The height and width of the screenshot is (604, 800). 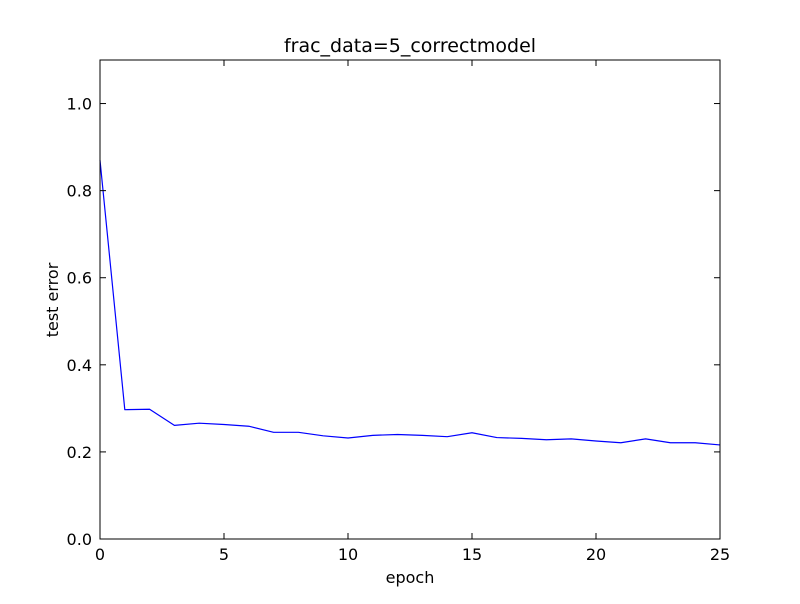 What do you see at coordinates (472, 554) in the screenshot?
I see `x-tick-label: 15` at bounding box center [472, 554].